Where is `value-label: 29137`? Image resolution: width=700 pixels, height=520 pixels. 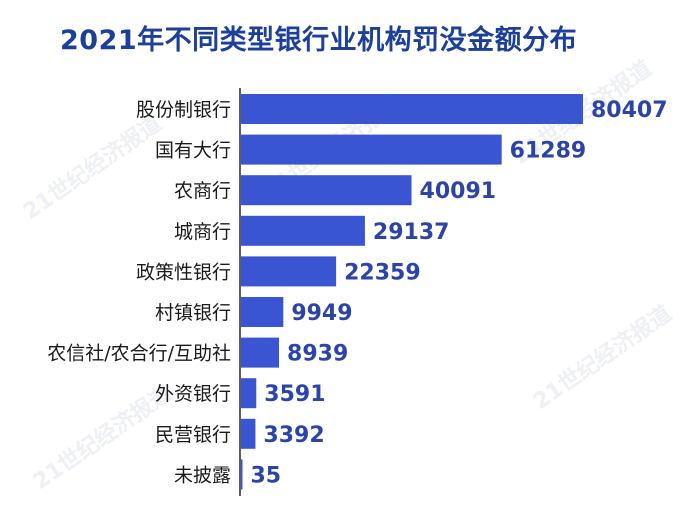 value-label: 29137 is located at coordinates (411, 232).